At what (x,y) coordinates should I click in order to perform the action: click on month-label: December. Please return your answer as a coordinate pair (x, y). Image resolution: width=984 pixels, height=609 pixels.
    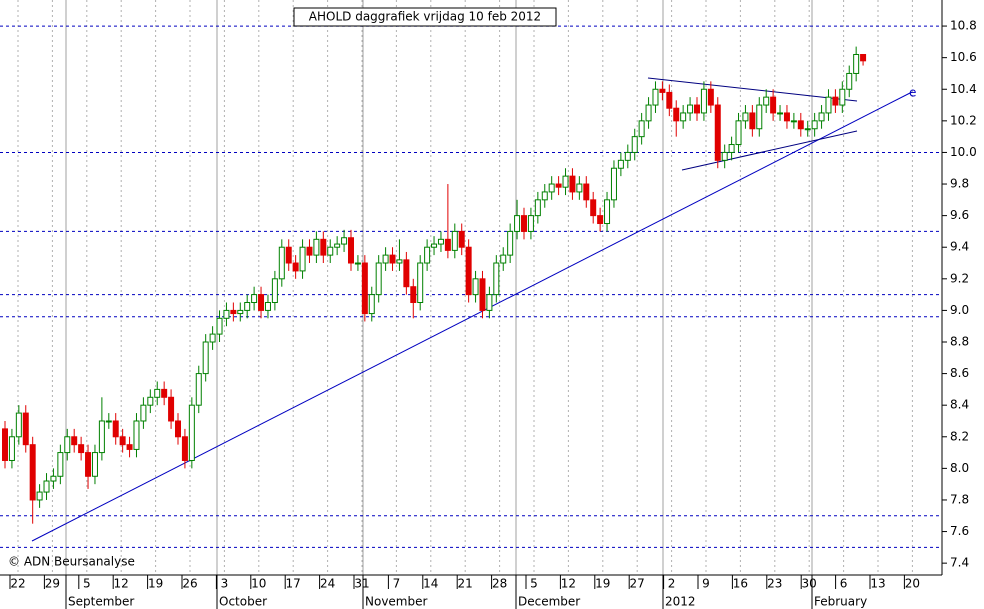
    Looking at the image, I should click on (549, 602).